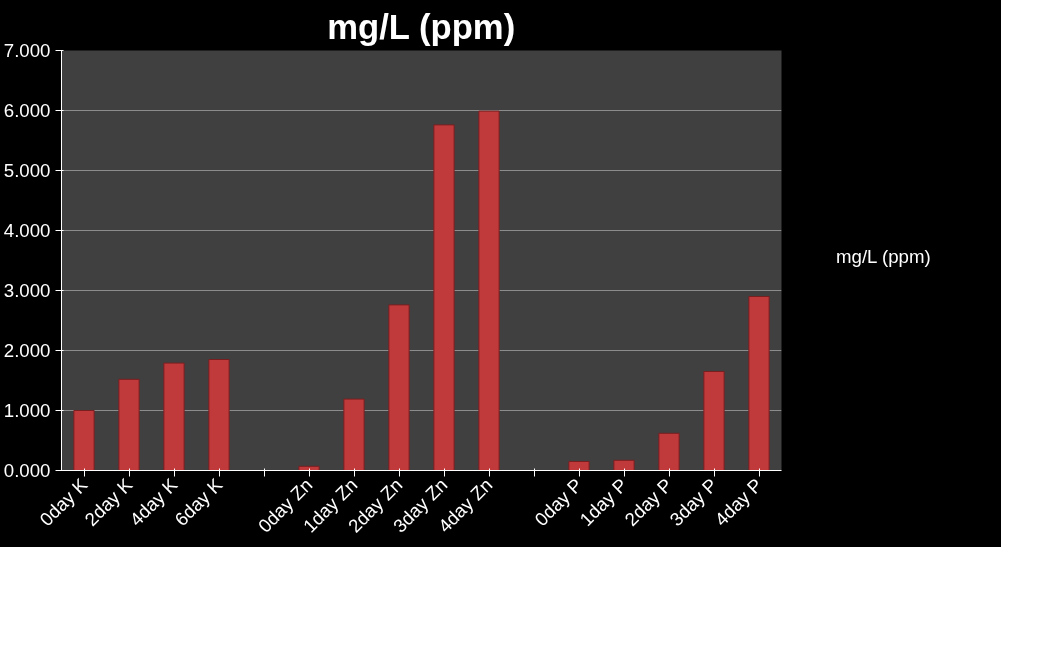 This screenshot has width=1048, height=657. Describe the element at coordinates (27, 290) in the screenshot. I see `y-tick-label: 3.000` at that location.